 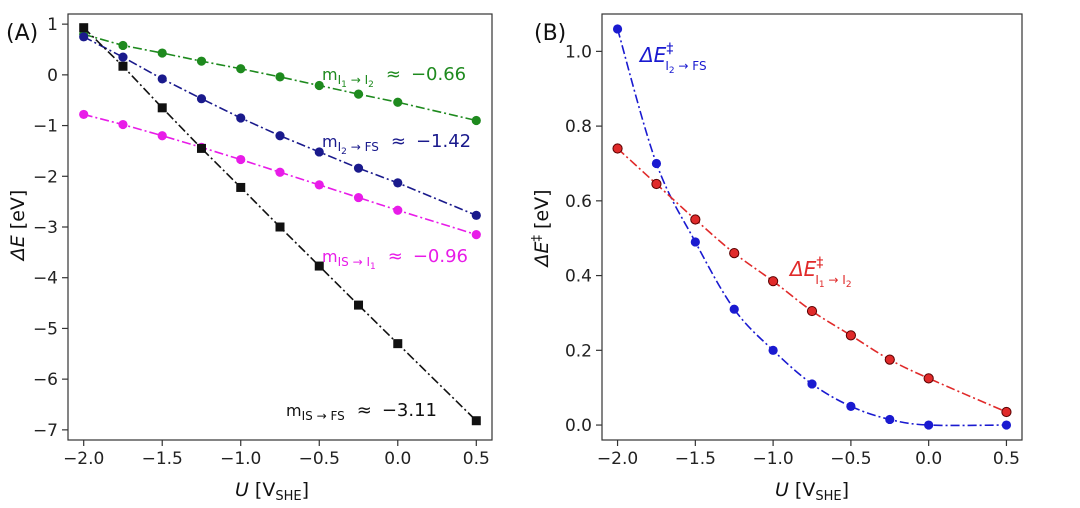 I want to click on x-tick-label: −1.5, so click(x=695, y=459).